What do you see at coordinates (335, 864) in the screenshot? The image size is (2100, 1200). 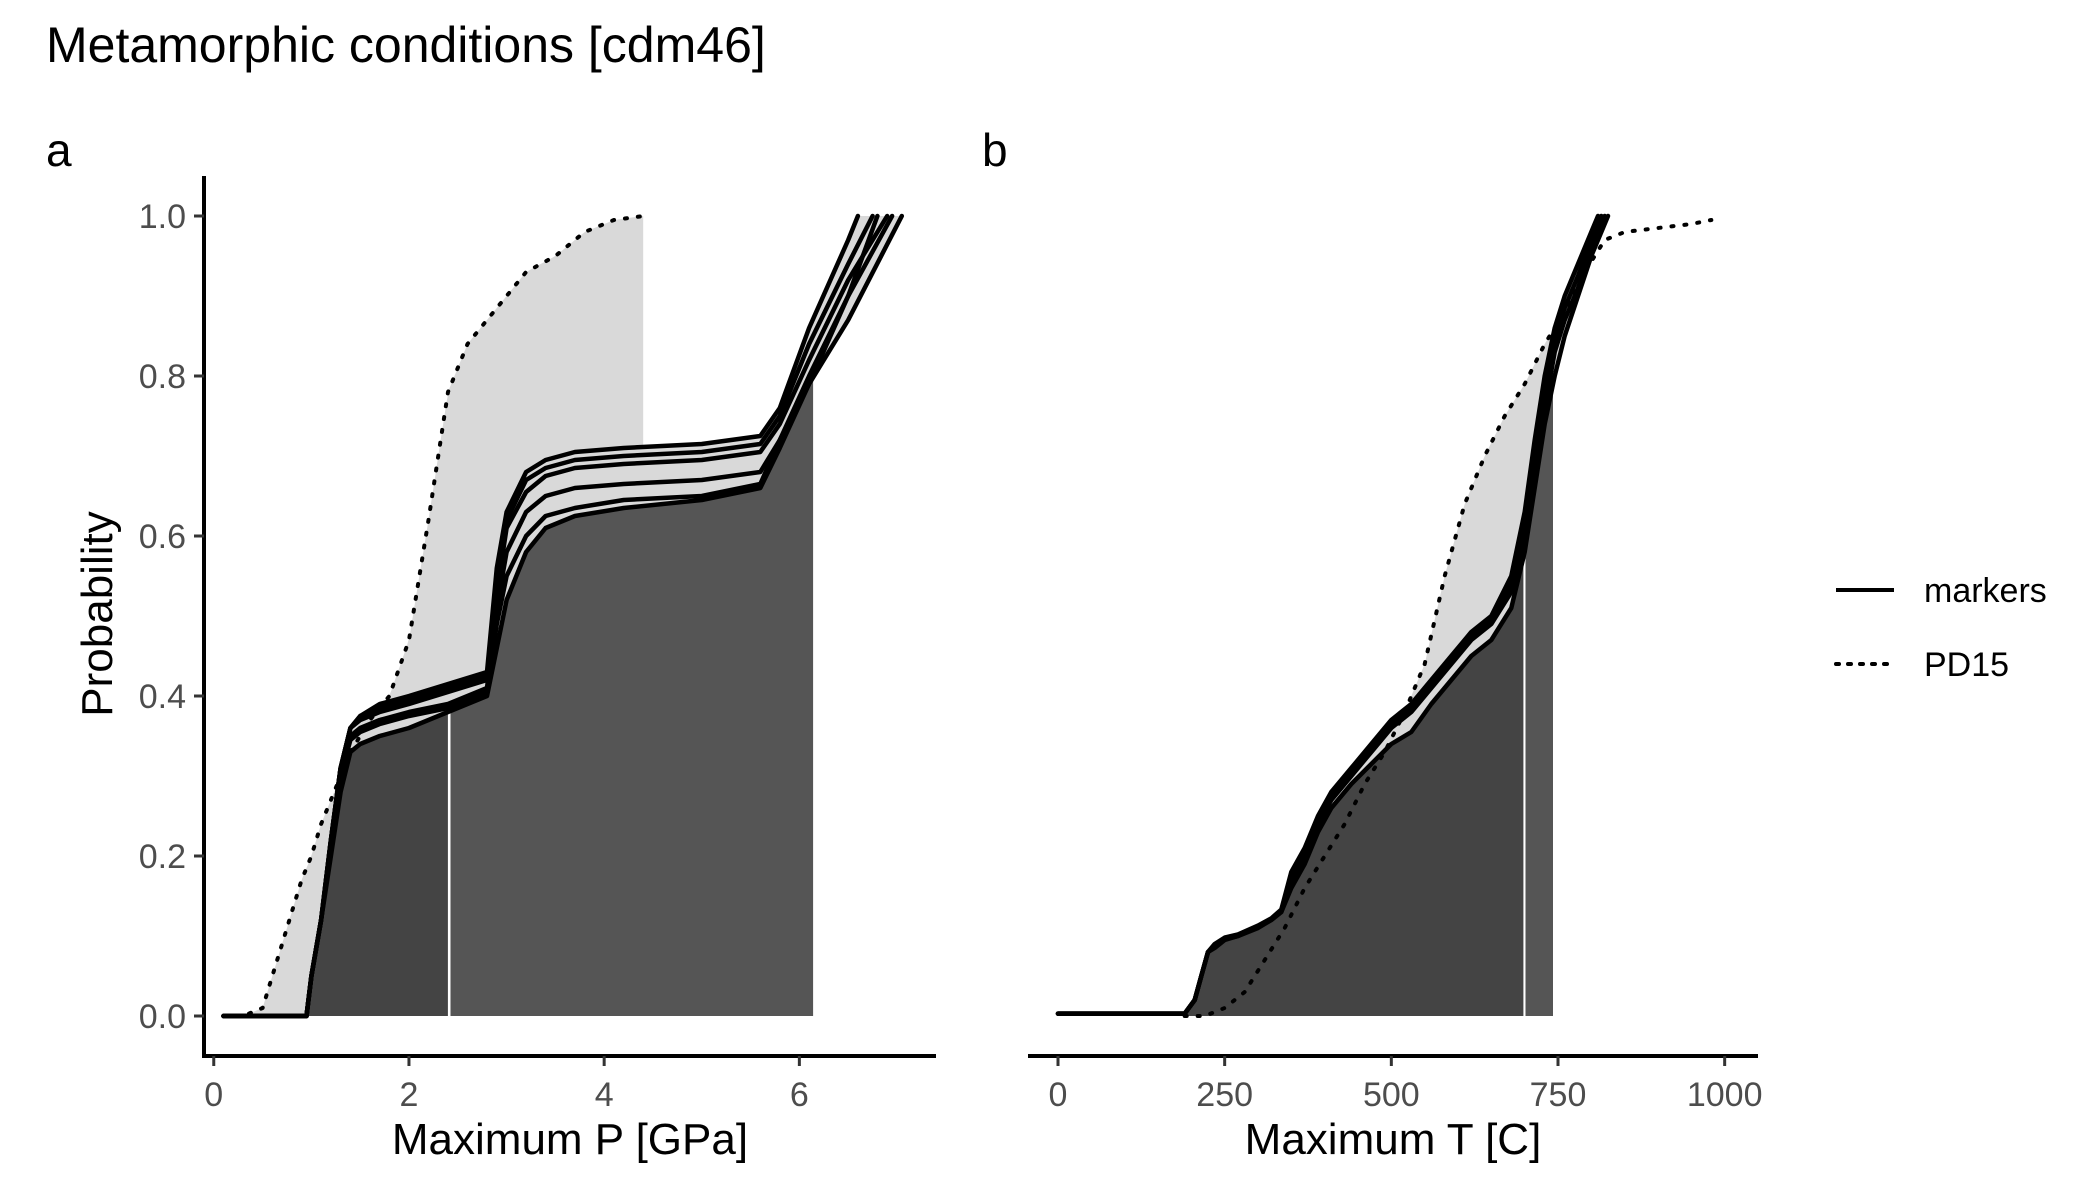 I see `panel-a-fill-lower` at bounding box center [335, 864].